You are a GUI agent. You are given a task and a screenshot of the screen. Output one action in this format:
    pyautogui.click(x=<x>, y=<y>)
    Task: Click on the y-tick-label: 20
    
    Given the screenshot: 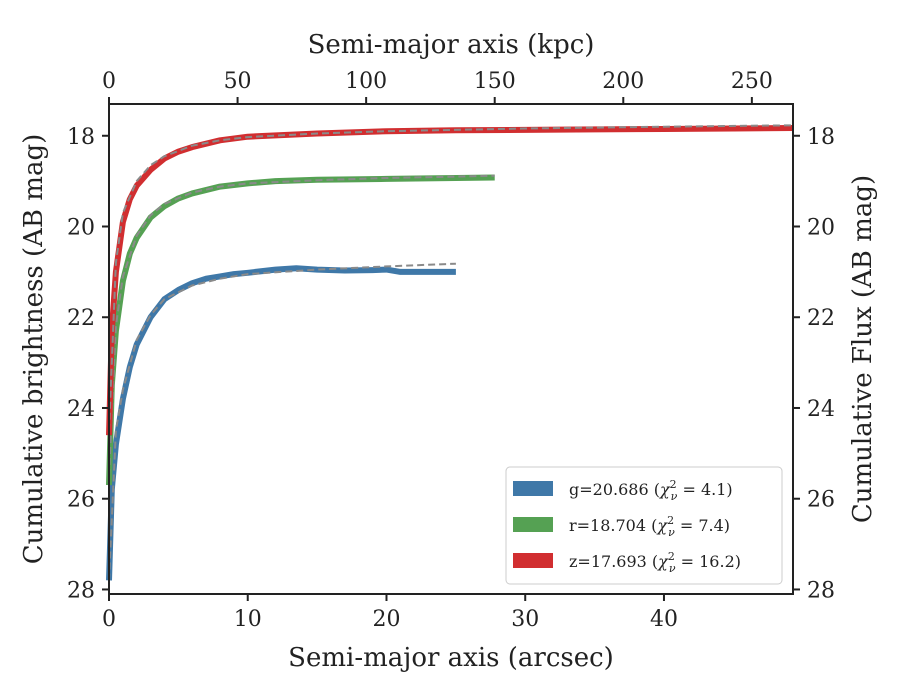 What is the action you would take?
    pyautogui.click(x=81, y=228)
    